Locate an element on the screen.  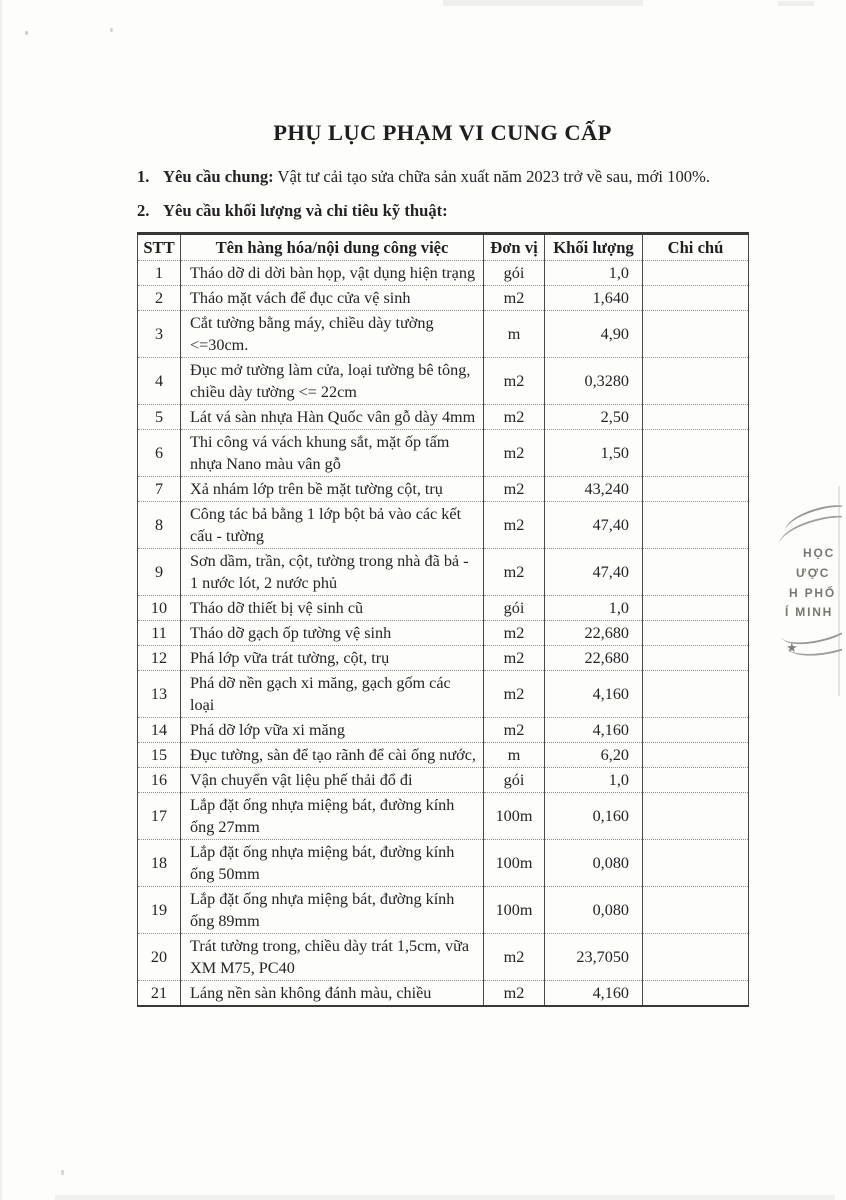
stamp-text-line: ƯỢC is located at coordinates (813, 573).